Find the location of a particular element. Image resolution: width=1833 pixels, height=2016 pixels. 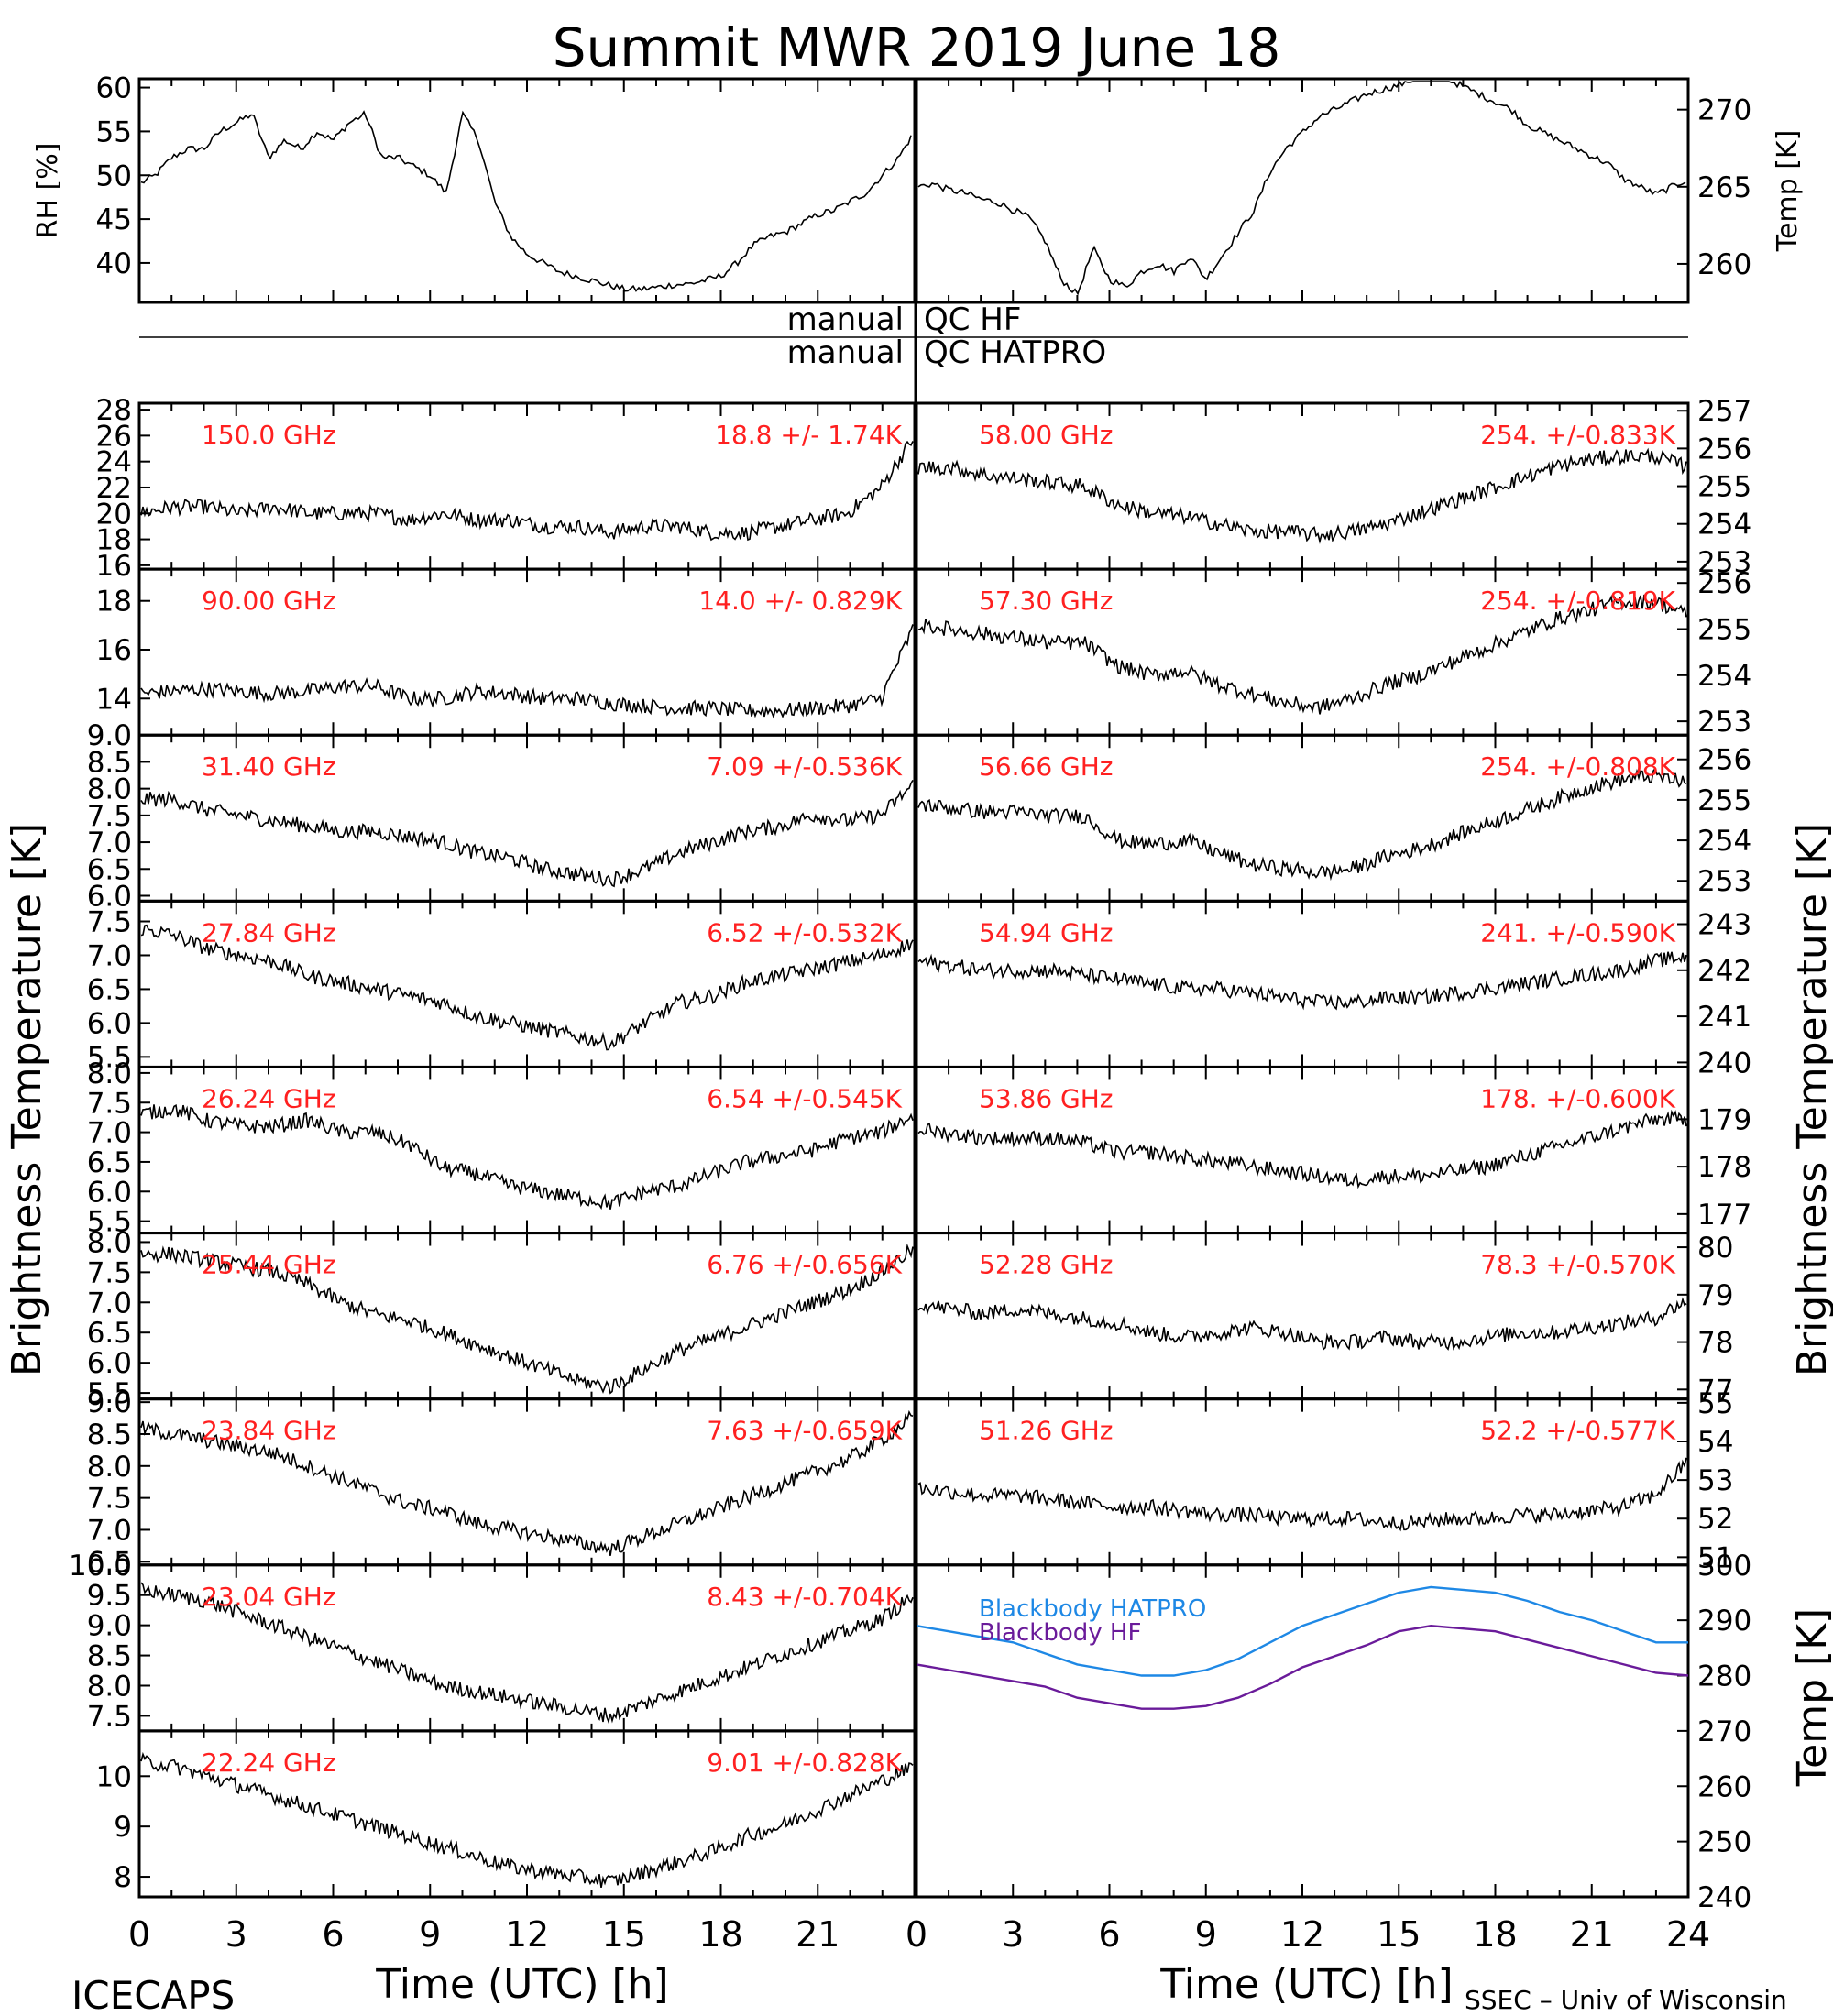

left-channel-1-ytick-label: 16 is located at coordinates (114, 650).